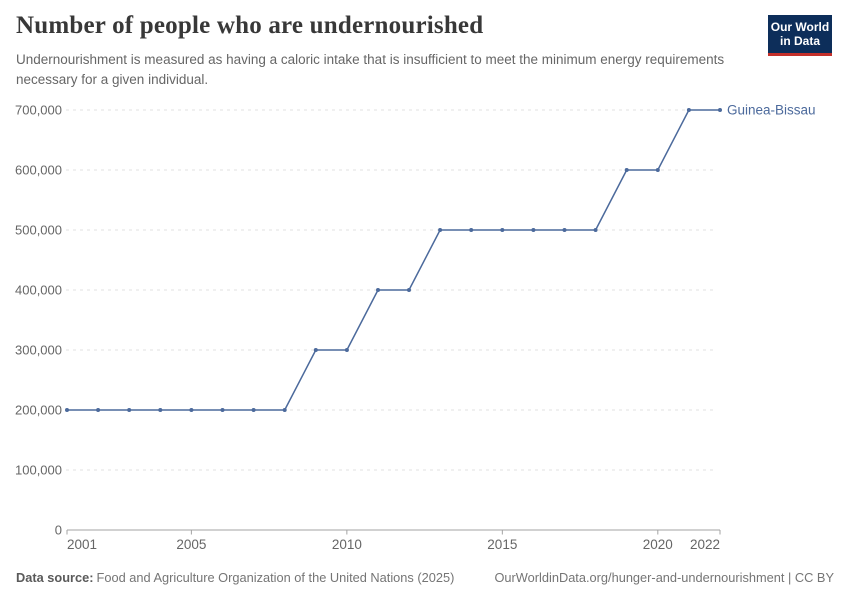 Image resolution: width=850 pixels, height=600 pixels. I want to click on y-axis-label: 700,000, so click(38, 110).